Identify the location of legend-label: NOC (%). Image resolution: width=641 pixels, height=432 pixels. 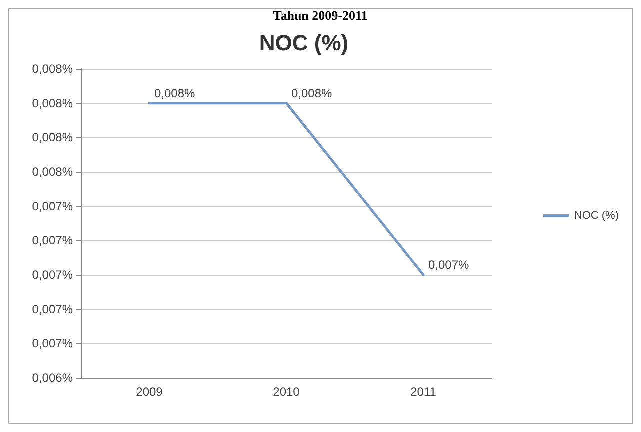
(597, 216).